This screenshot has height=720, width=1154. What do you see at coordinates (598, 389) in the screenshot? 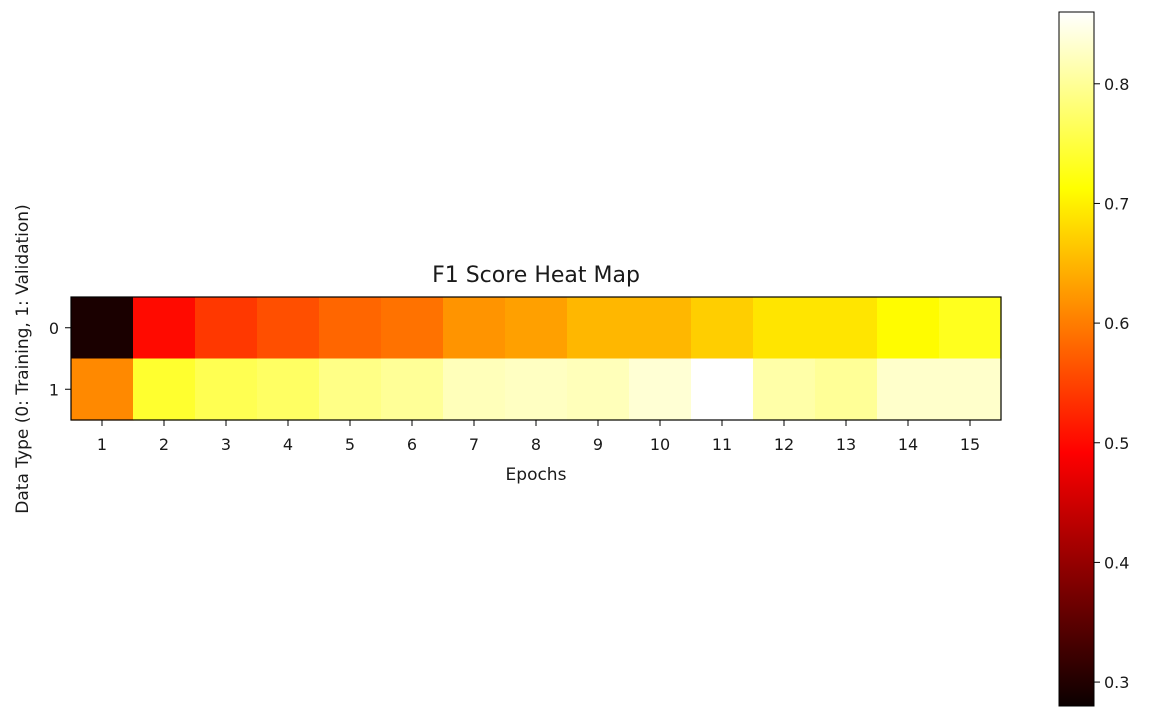
I see `heatmap-cell-r1-c8` at bounding box center [598, 389].